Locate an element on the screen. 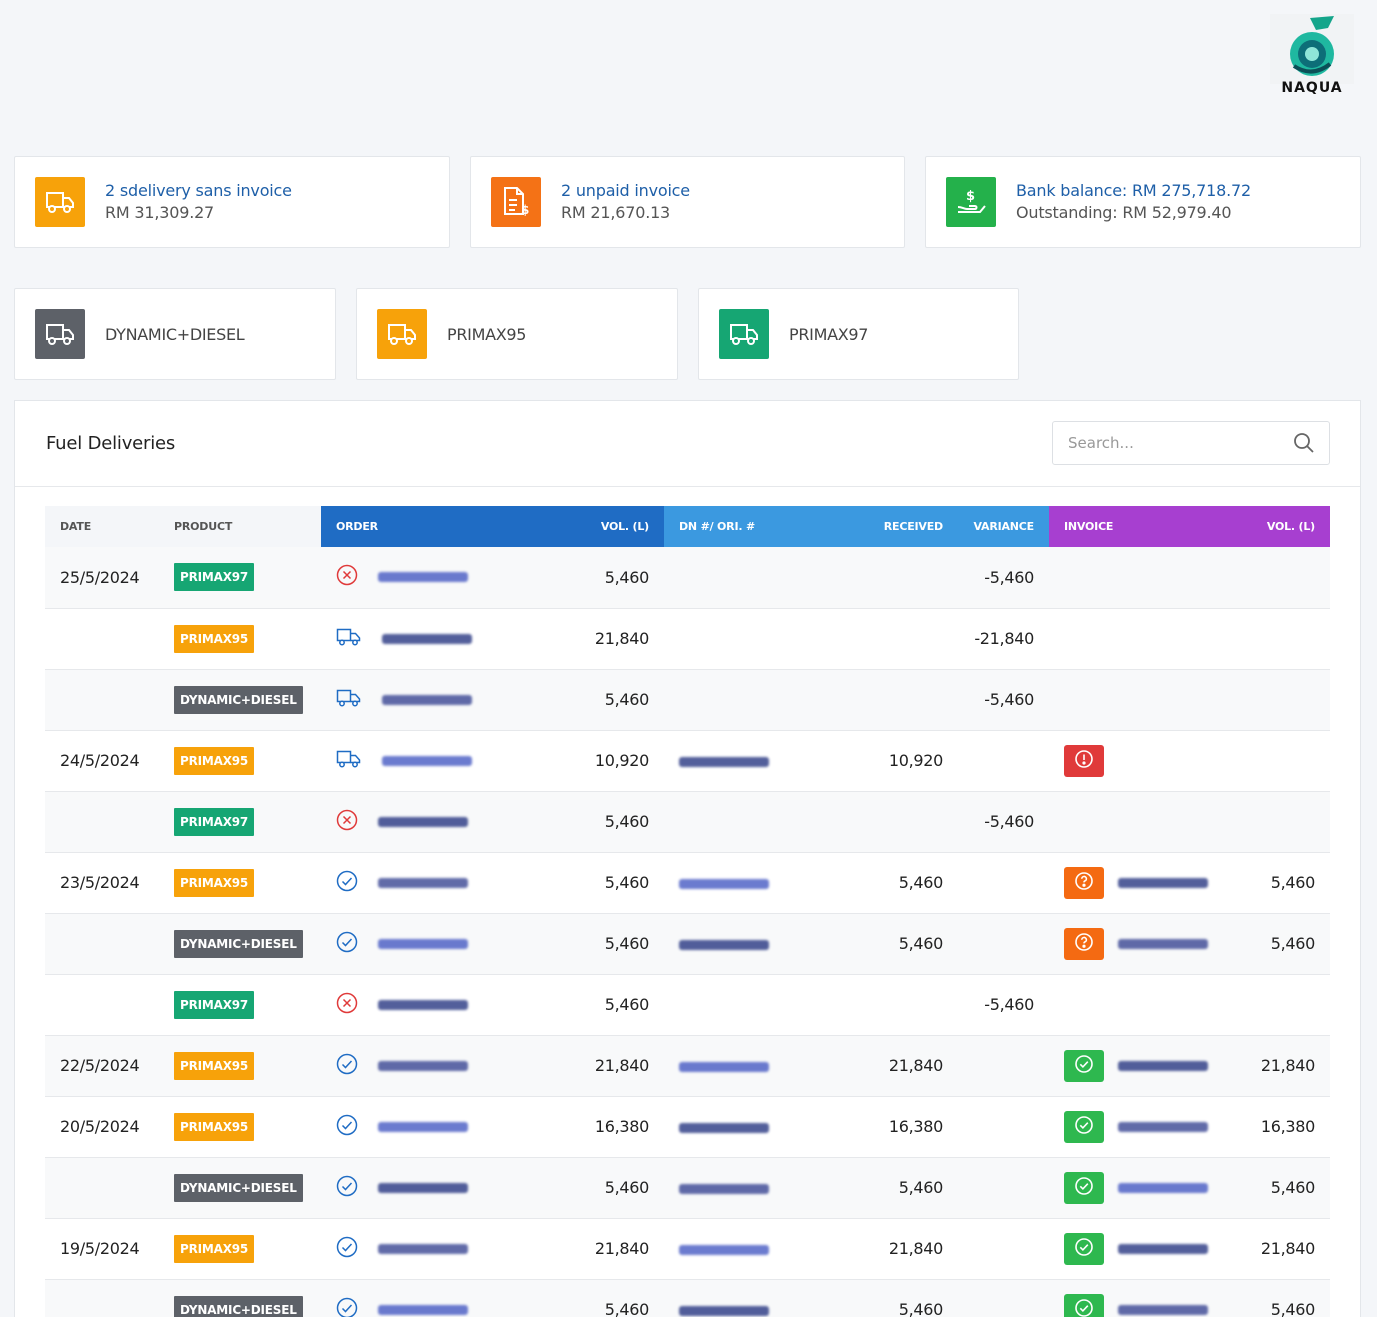  col-order: ORDER is located at coordinates (445, 526).